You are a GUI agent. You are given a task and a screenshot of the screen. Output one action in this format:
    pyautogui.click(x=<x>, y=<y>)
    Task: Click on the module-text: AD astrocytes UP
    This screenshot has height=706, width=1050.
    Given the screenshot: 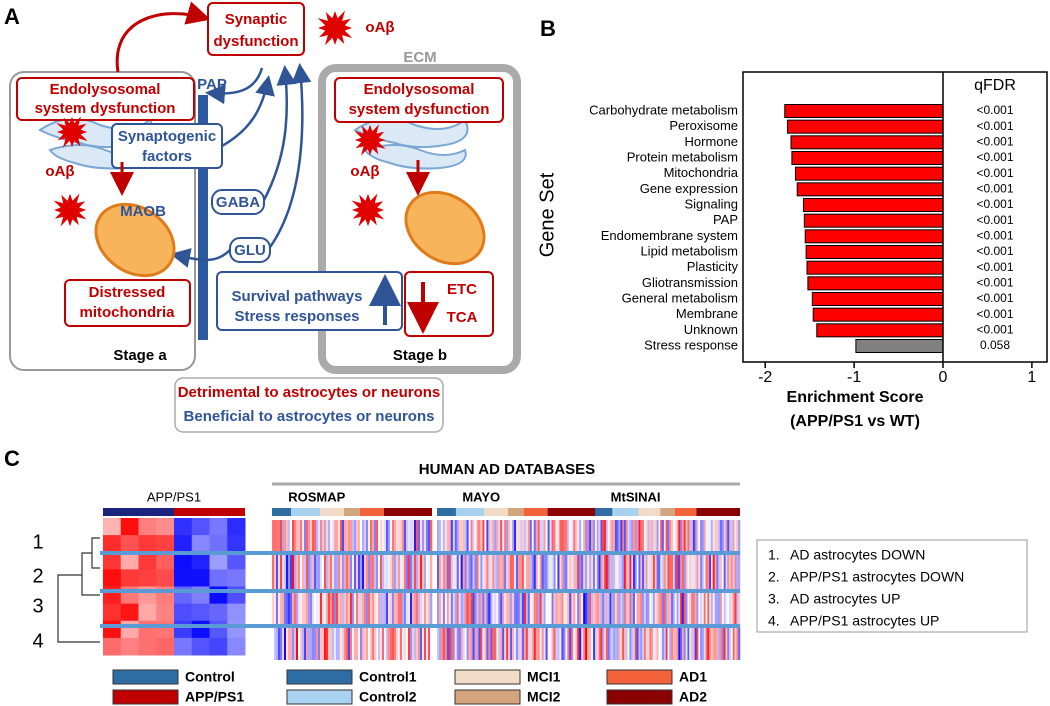 What is the action you would take?
    pyautogui.click(x=845, y=599)
    